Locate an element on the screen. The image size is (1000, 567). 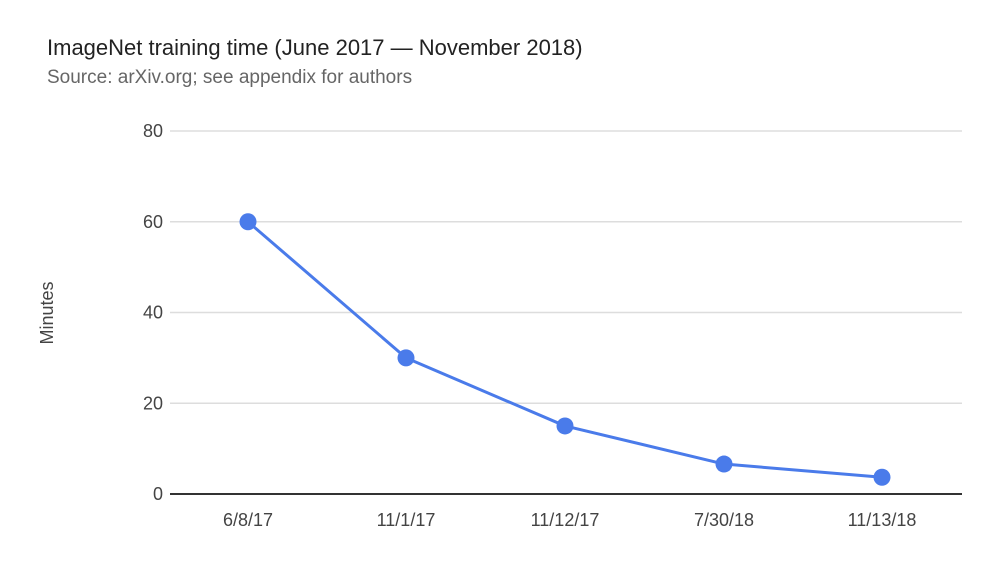
y-axis-ticks: 0 20 40 60 80 is located at coordinates (153, 312).